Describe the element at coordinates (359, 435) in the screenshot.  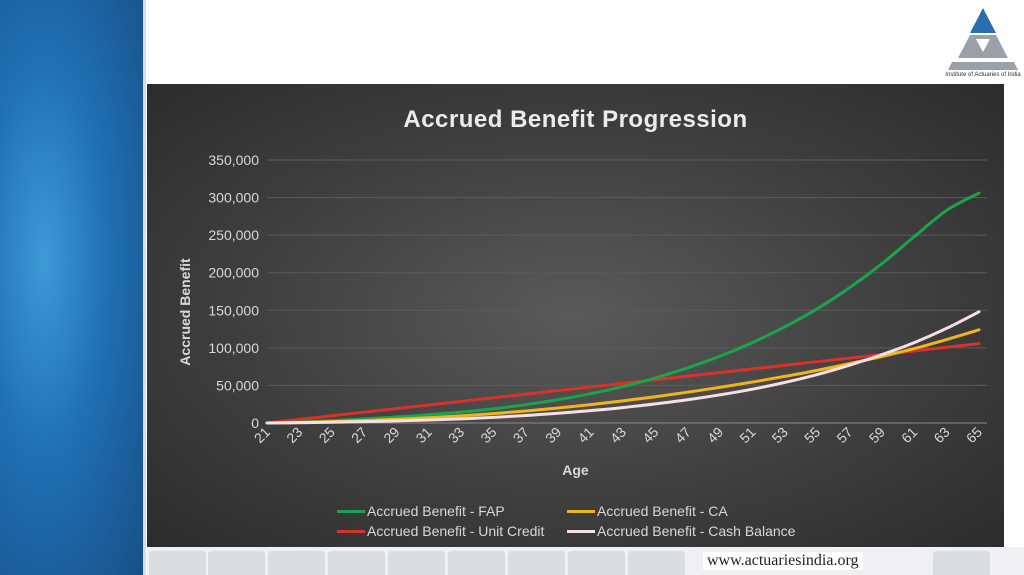
I see `x-tick-label: 27` at that location.